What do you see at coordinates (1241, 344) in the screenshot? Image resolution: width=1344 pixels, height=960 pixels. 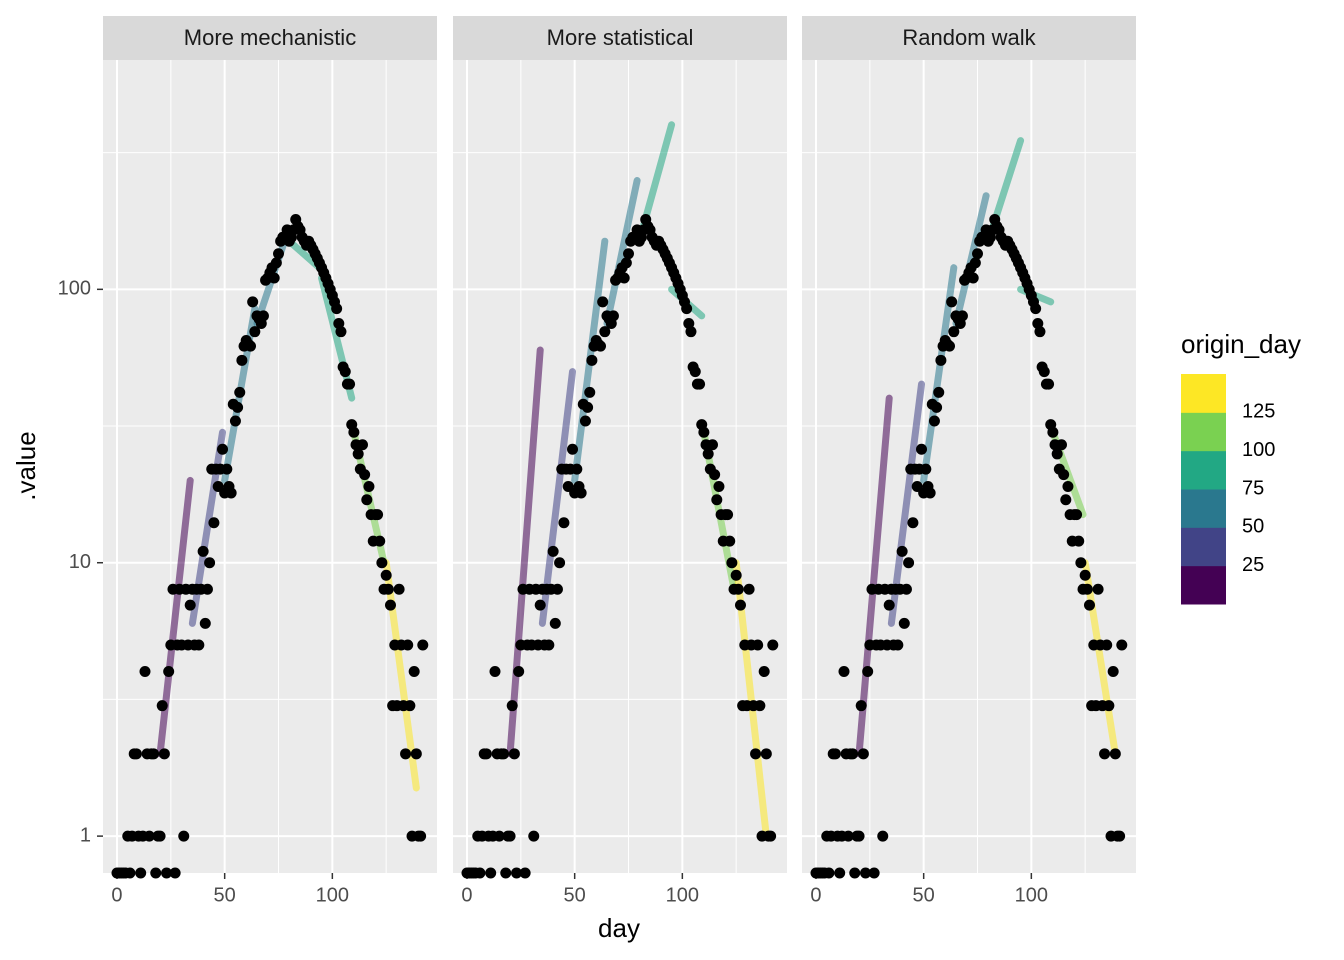 I see `legend-title: origin_day` at bounding box center [1241, 344].